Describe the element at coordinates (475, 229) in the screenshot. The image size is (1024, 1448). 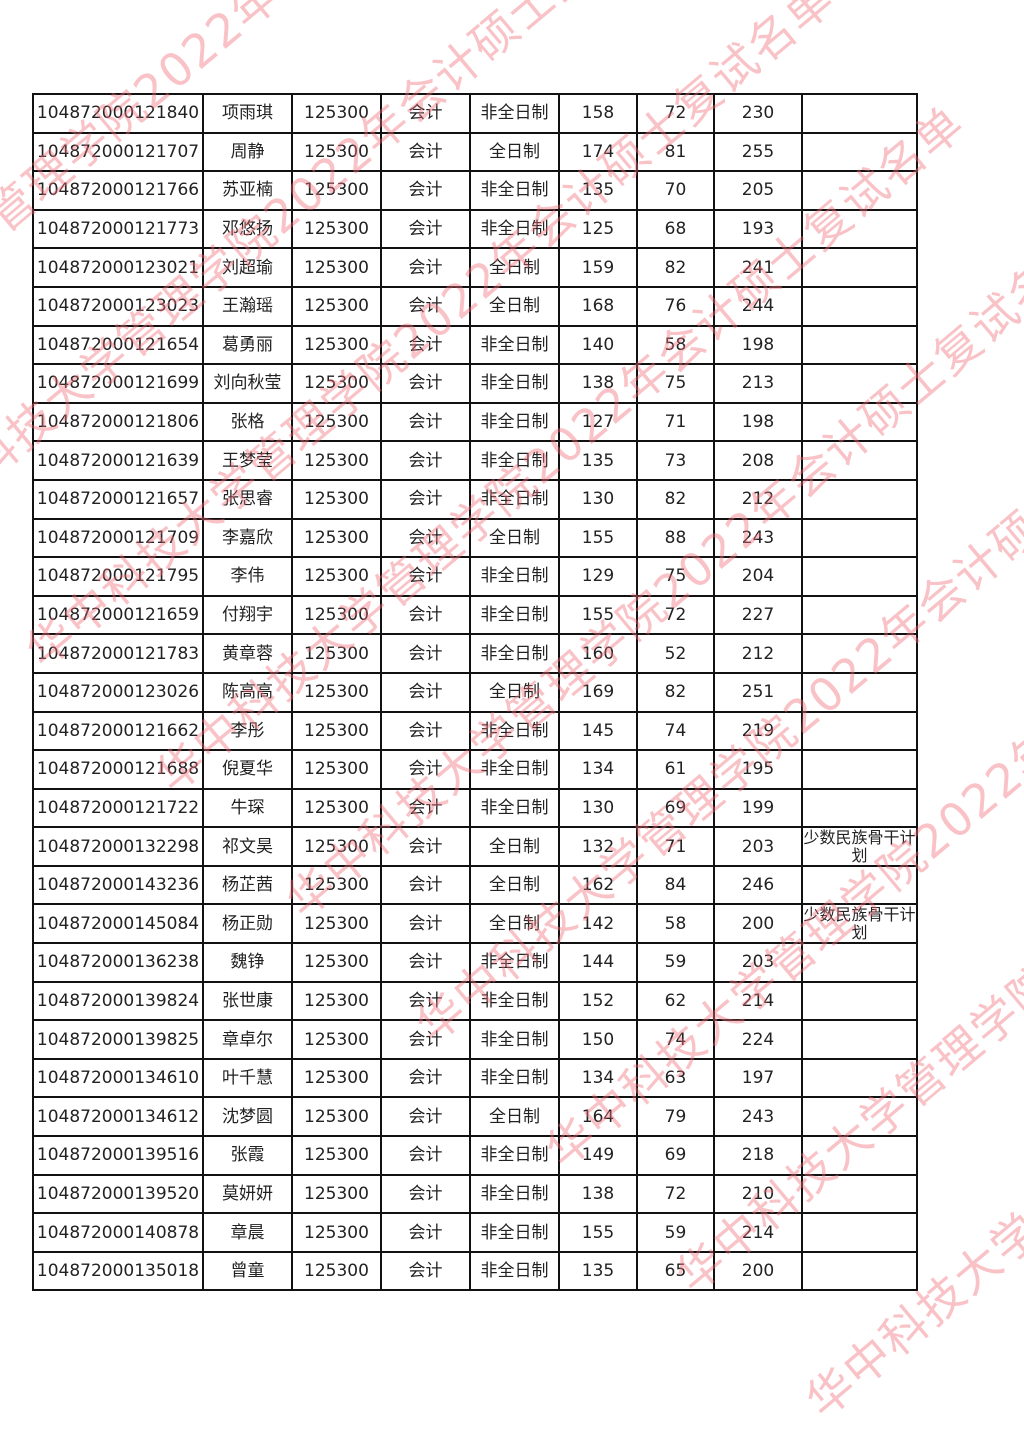
I see `table-row: 104872000121773 邓悠扬 125300 会计 非全日制 125 68 193` at that location.